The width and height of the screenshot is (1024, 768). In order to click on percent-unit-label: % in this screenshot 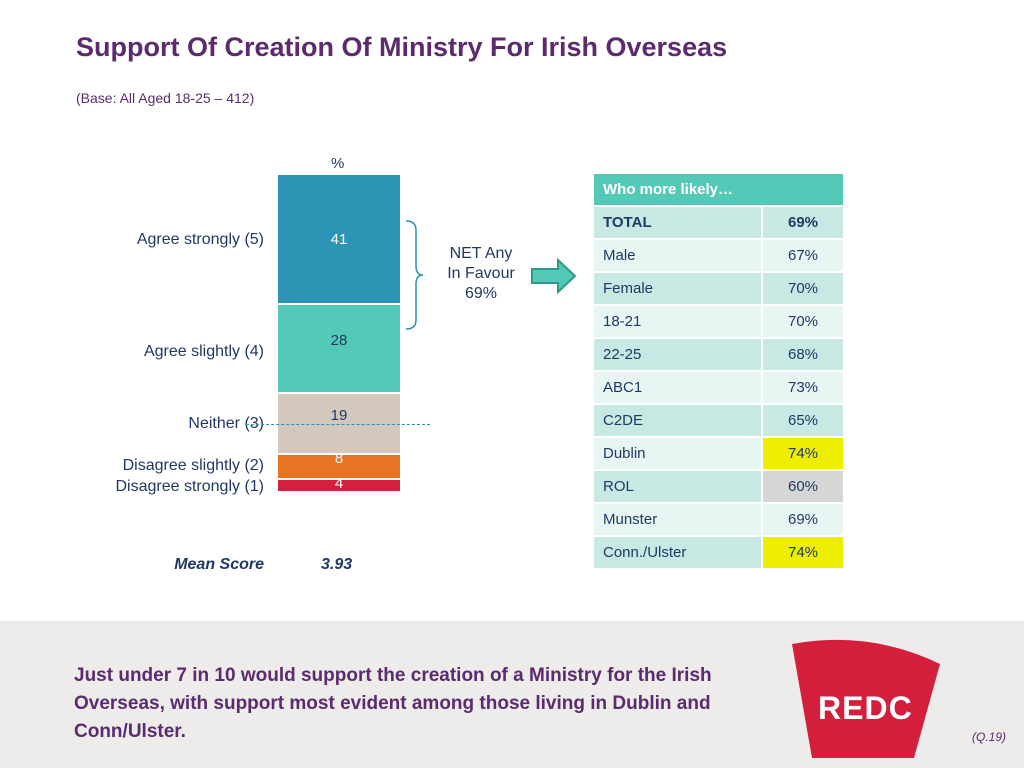, I will do `click(338, 163)`.